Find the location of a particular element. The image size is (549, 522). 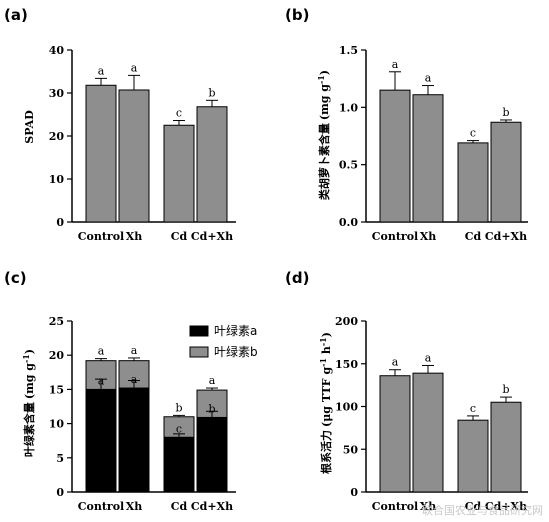

legend-swatch-chl-a is located at coordinates (199, 331).